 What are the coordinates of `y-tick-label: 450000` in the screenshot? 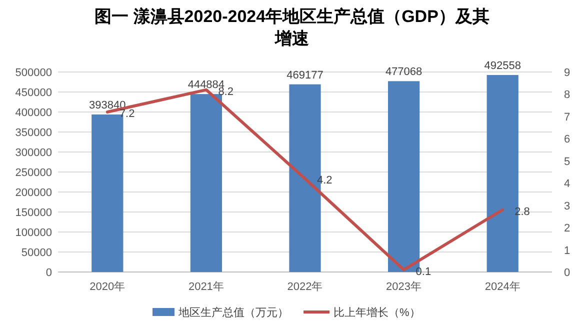 It's located at (33, 93).